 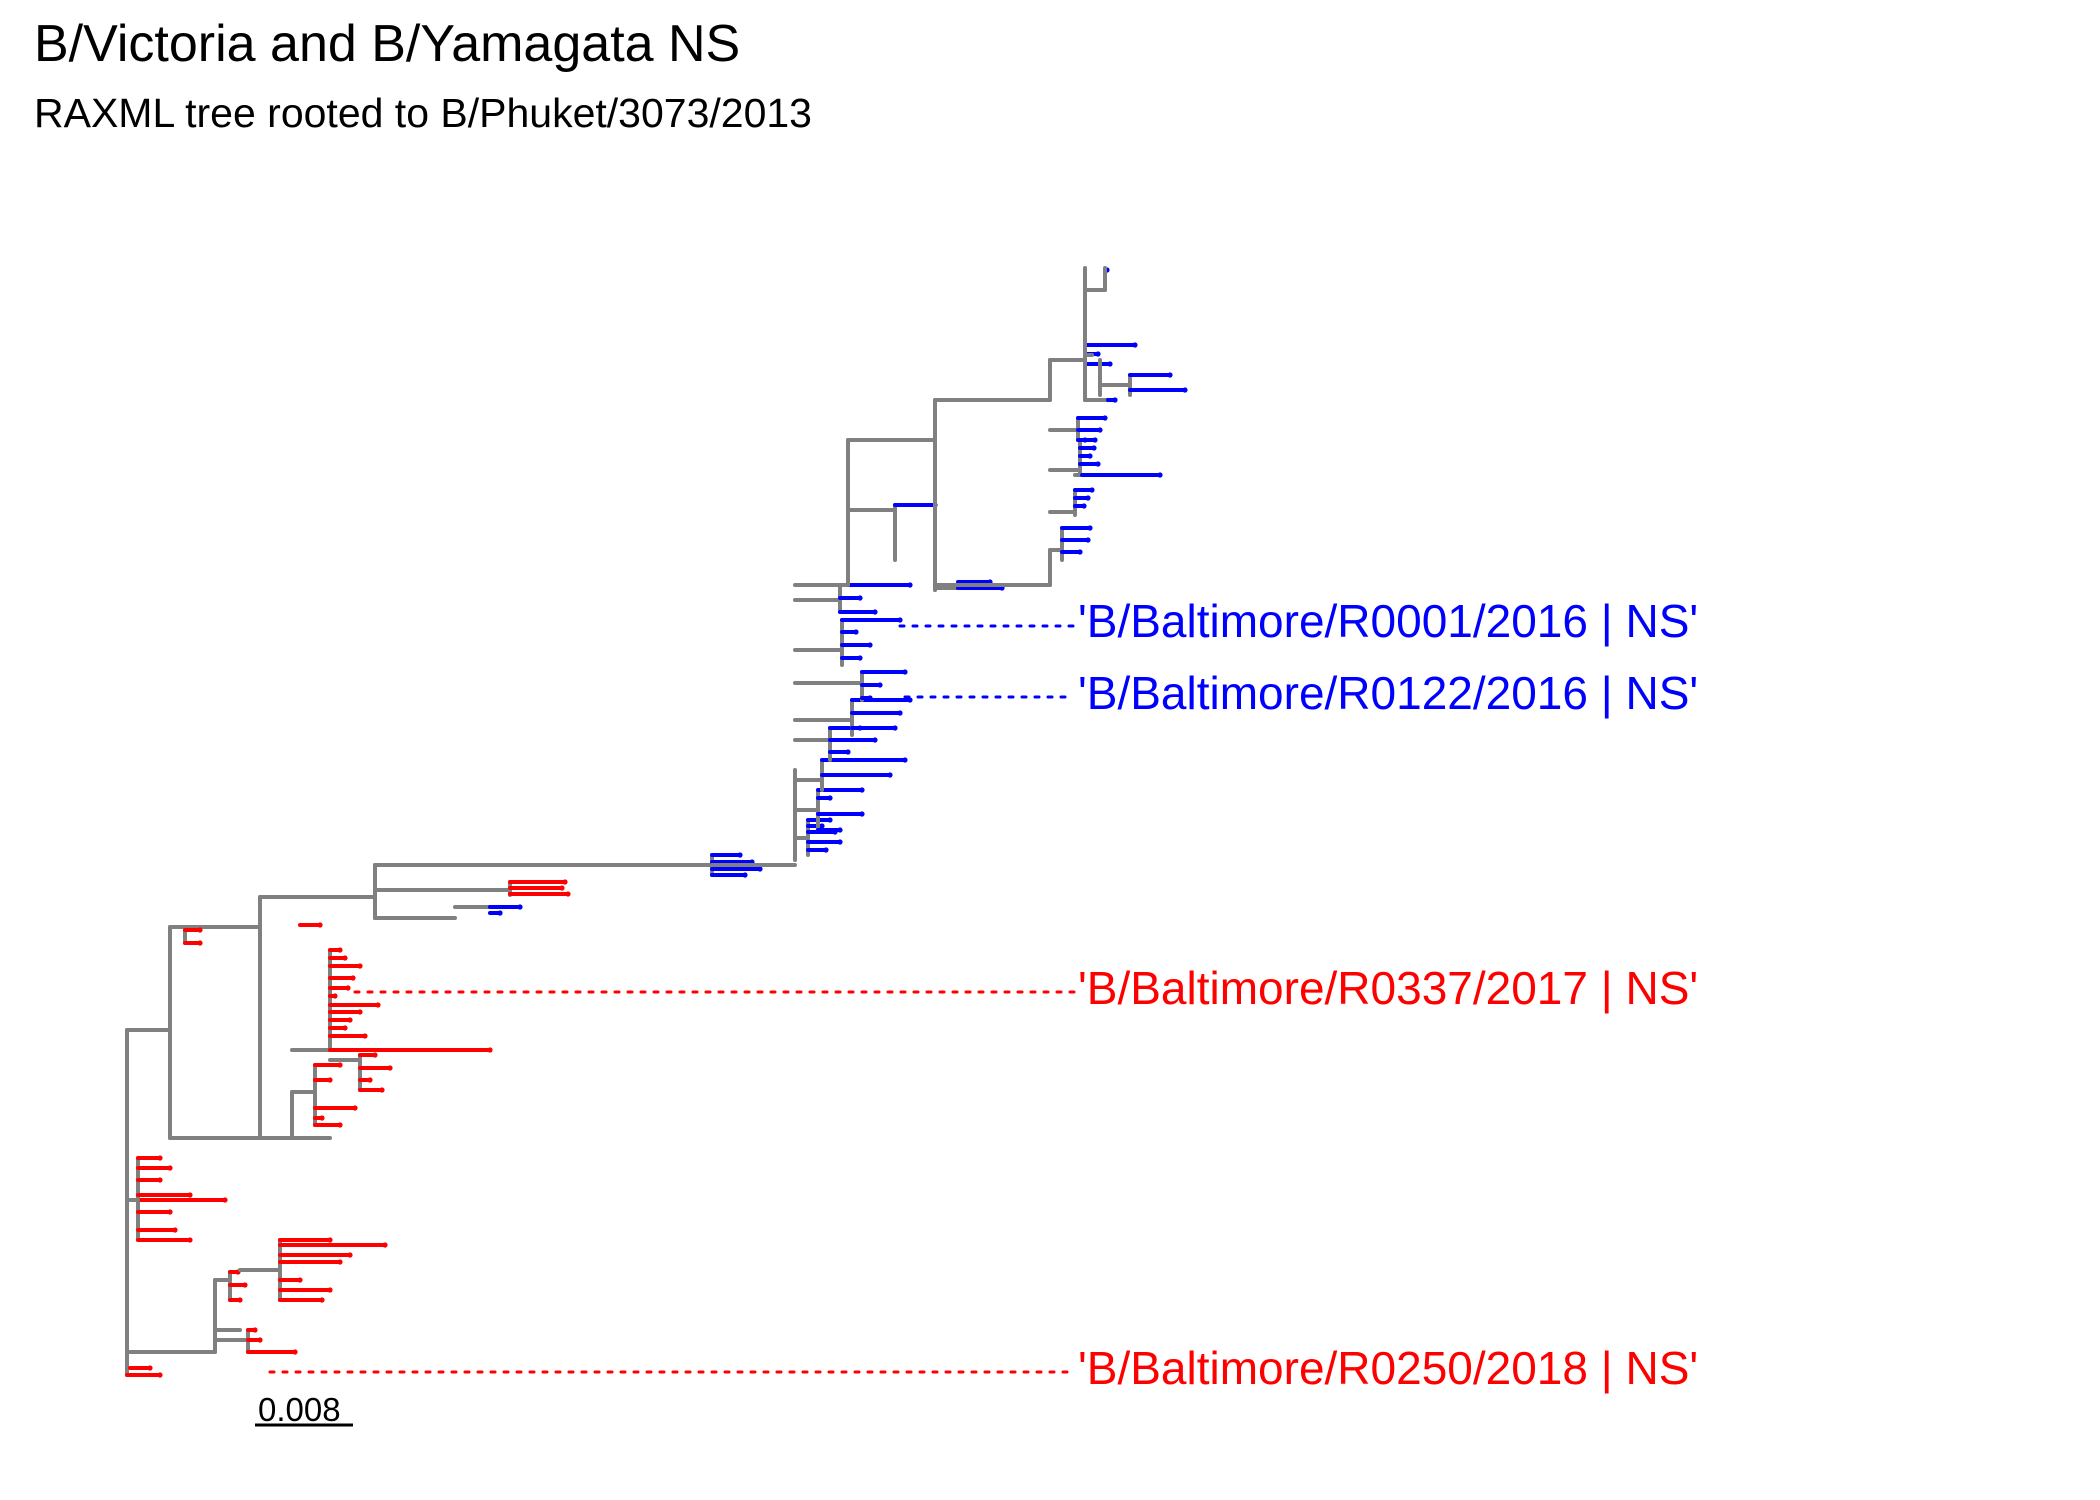 I want to click on tip-label-r0122: 'B/Baltimore/R0122/2016 | NS', so click(x=1388, y=693).